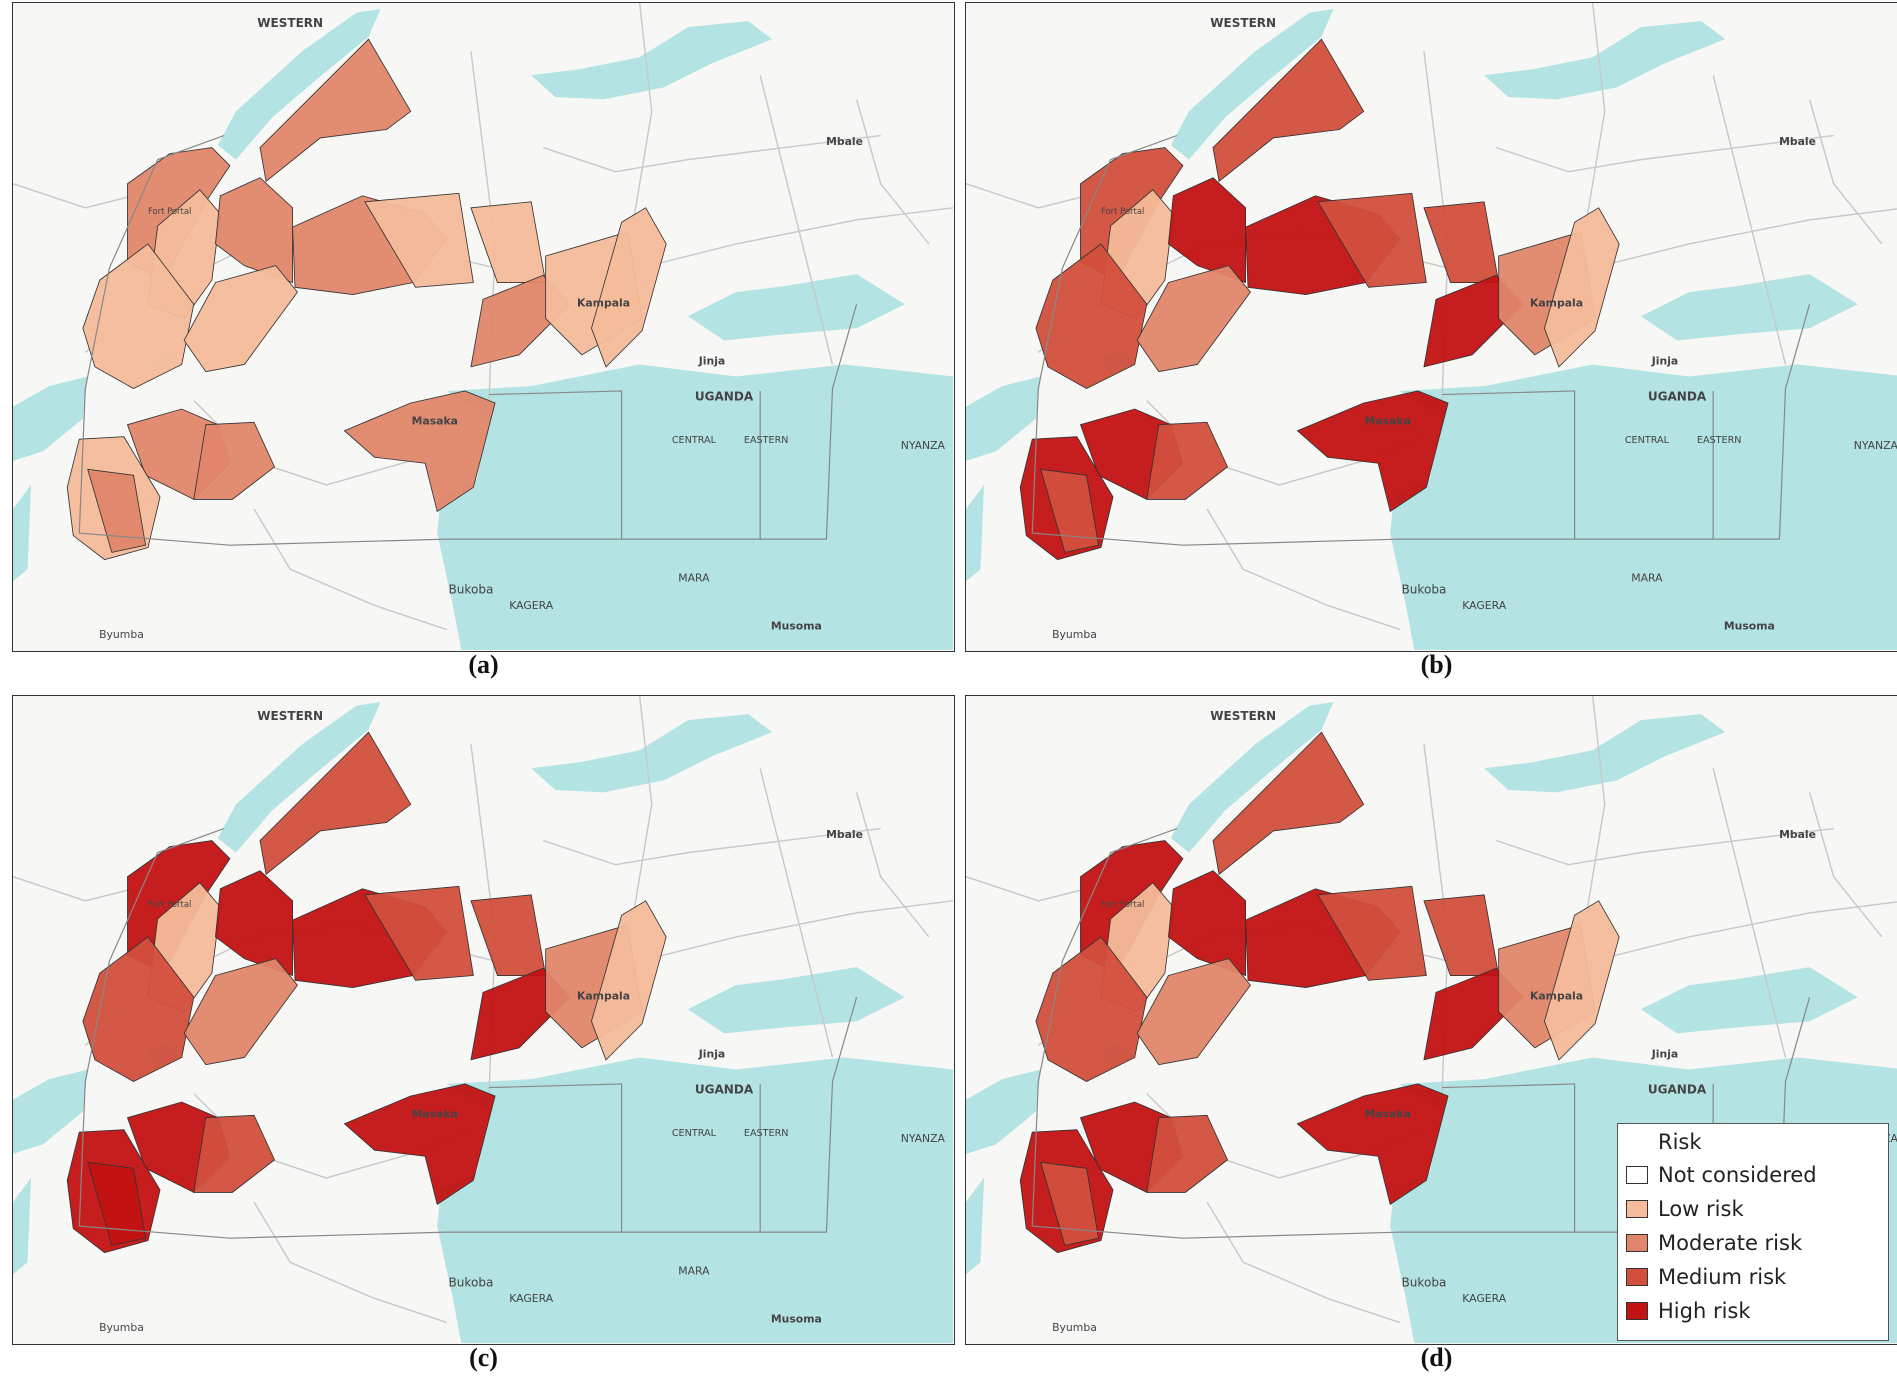  Describe the element at coordinates (483, 664) in the screenshot. I see `panel-label: (a)` at that location.